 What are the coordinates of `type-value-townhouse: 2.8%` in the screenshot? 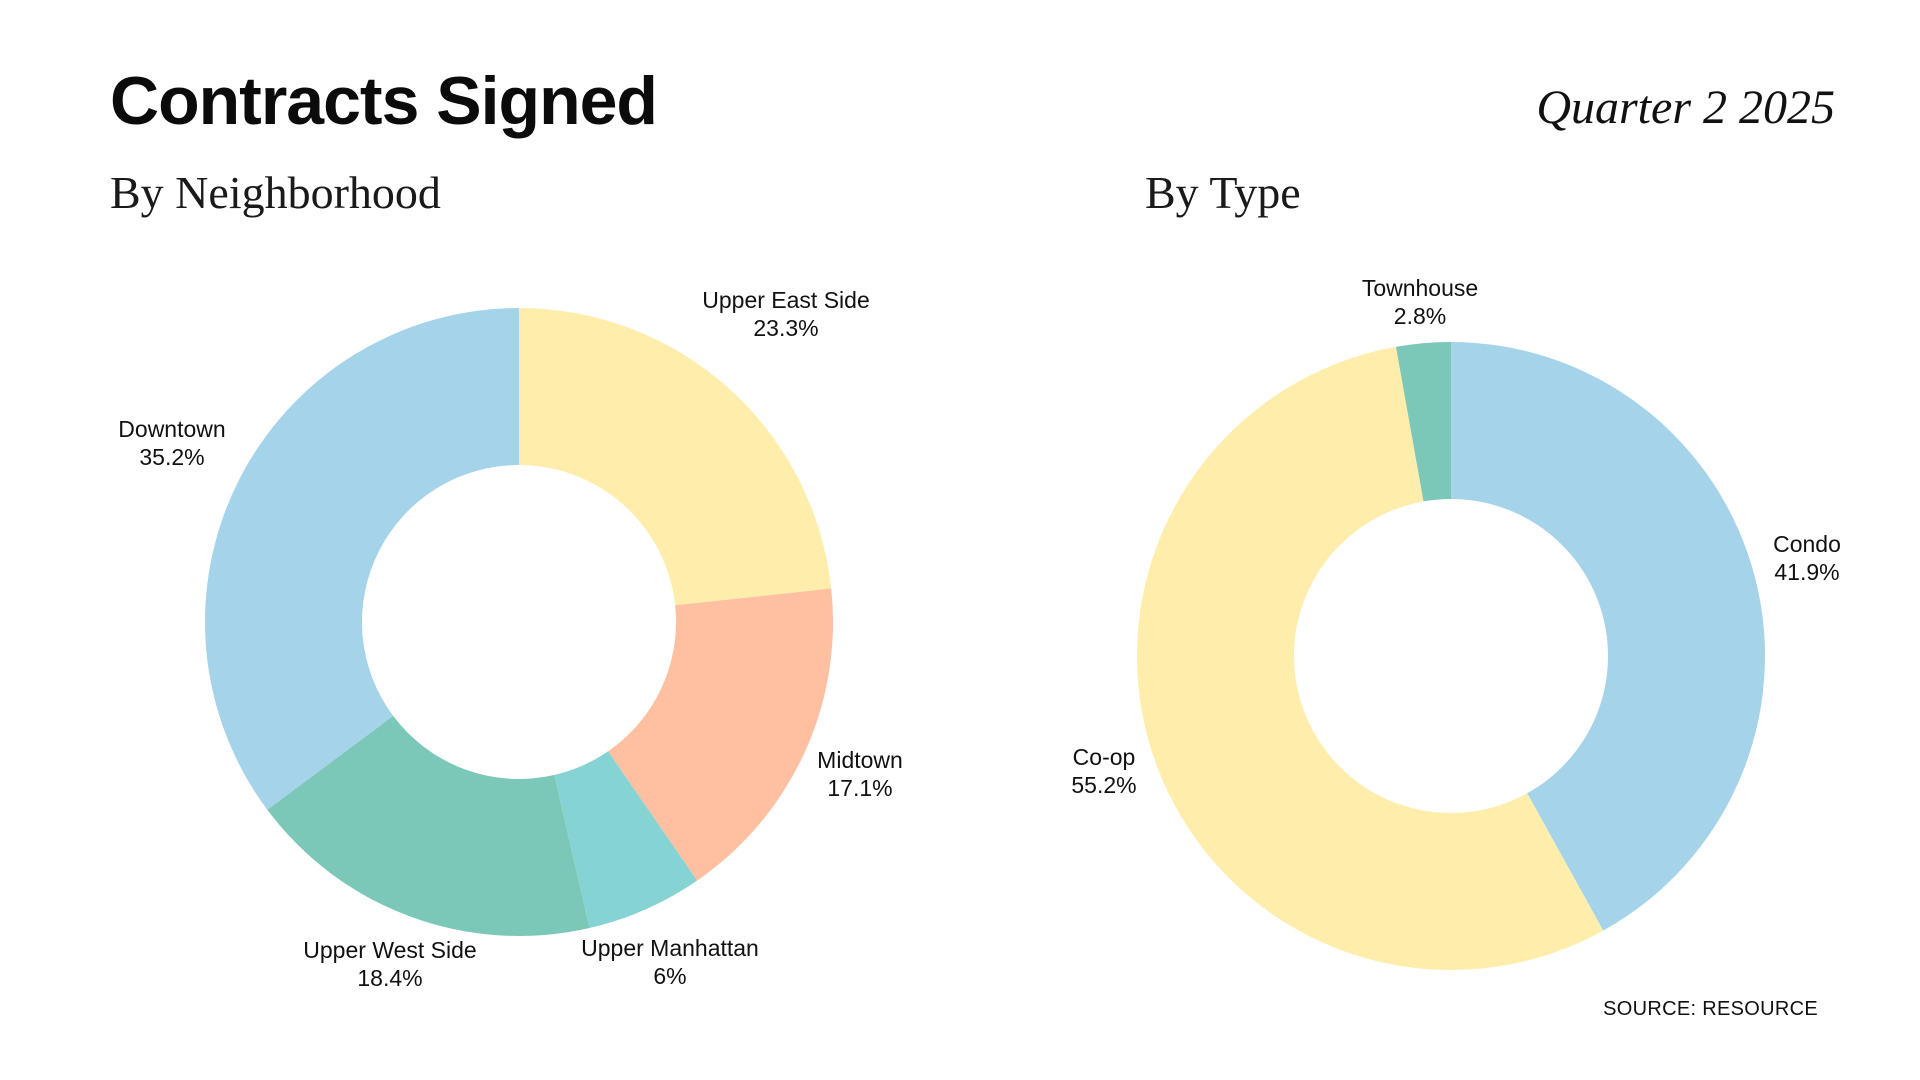 It's located at (1420, 316).